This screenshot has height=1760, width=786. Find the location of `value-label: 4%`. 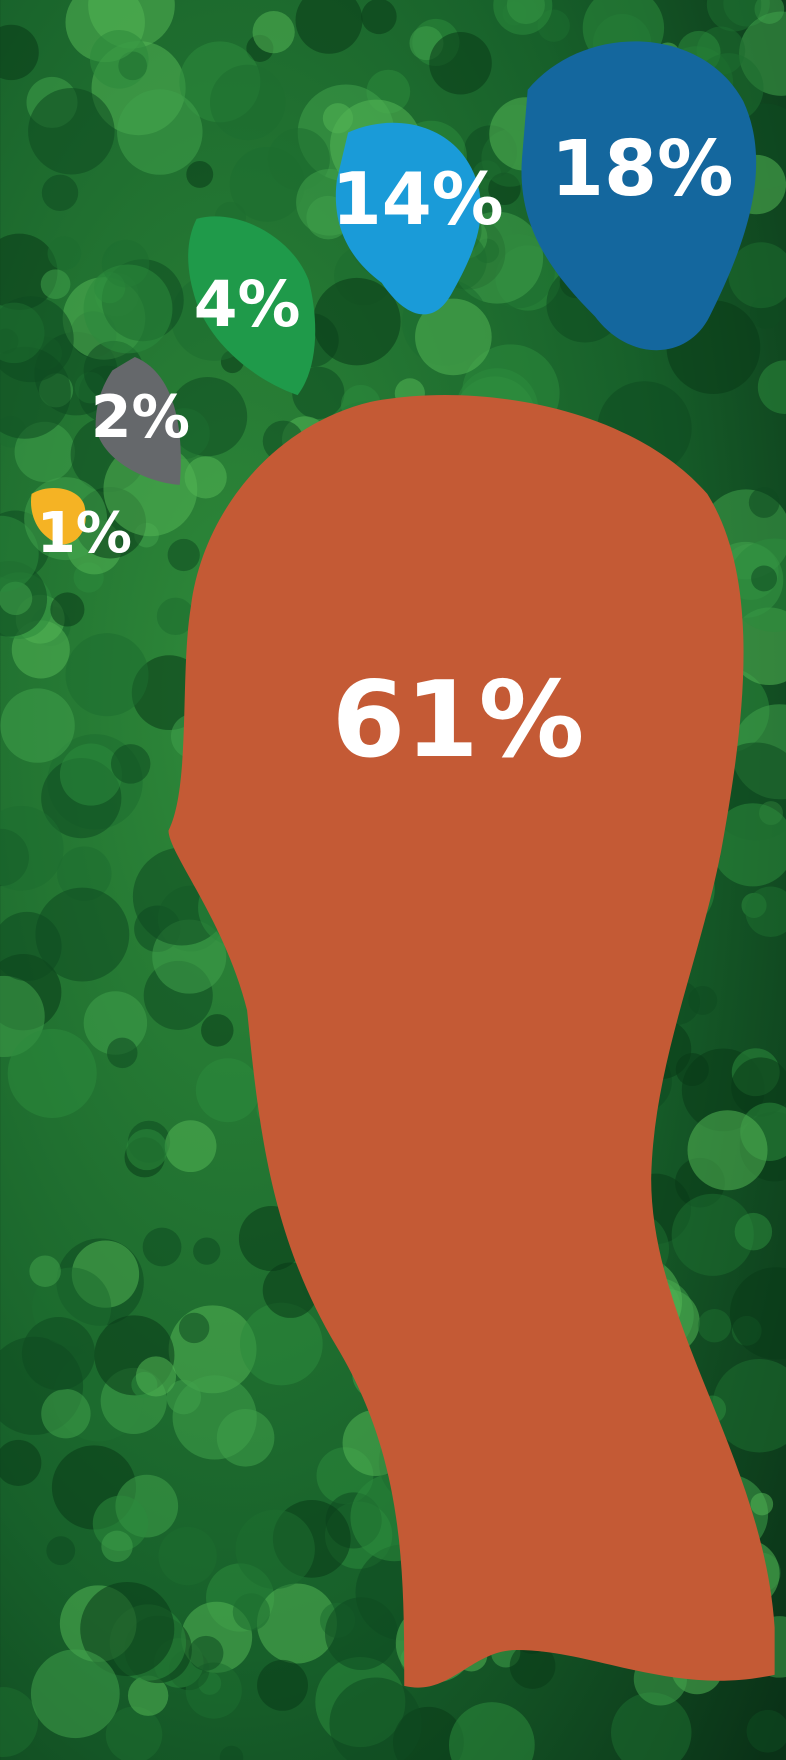

value-label: 4% is located at coordinates (247, 304).